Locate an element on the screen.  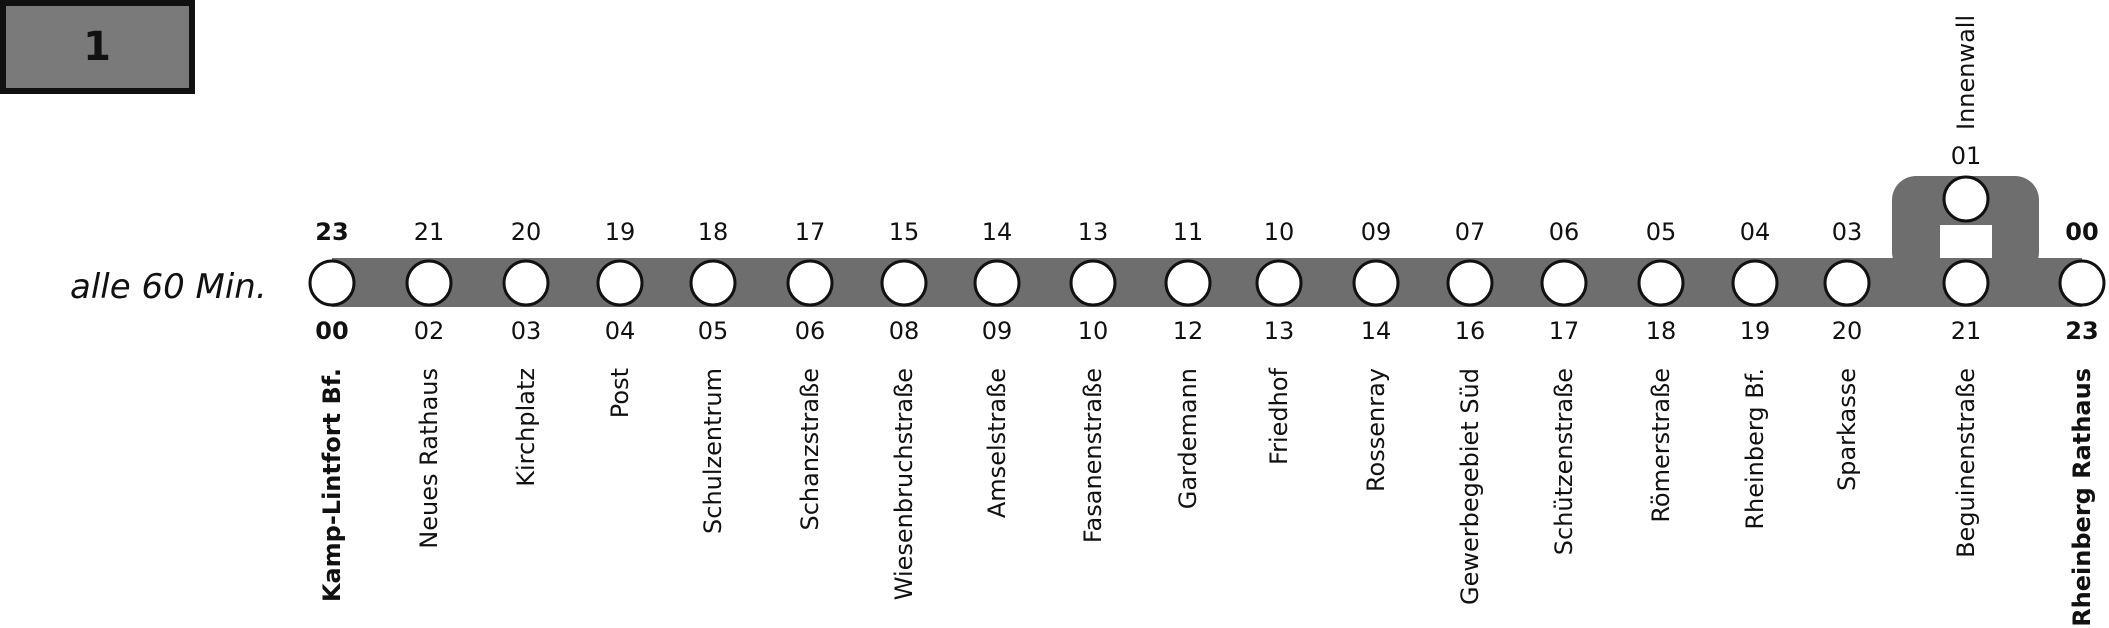
time-above: 13 is located at coordinates (1093, 232).